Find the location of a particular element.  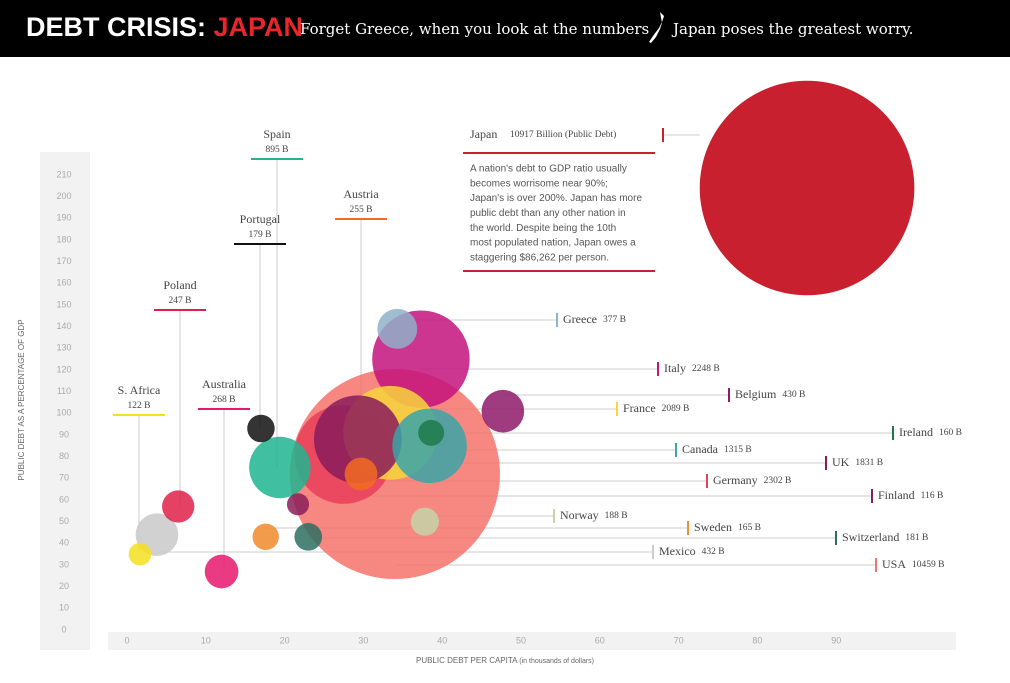

country-label: Finland 116 B is located at coordinates (910, 495).